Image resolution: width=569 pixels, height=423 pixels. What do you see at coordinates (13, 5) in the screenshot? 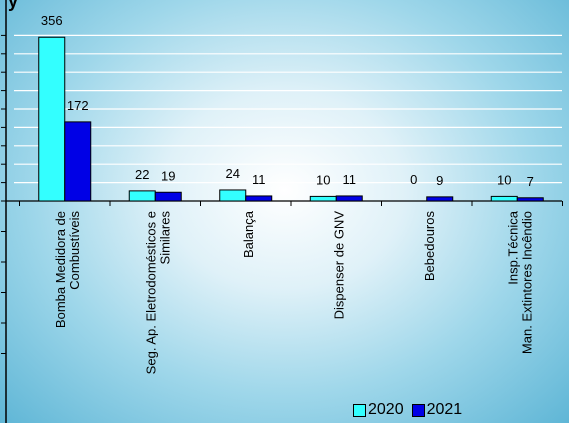
I see `cropped-title-fragment: y` at bounding box center [13, 5].